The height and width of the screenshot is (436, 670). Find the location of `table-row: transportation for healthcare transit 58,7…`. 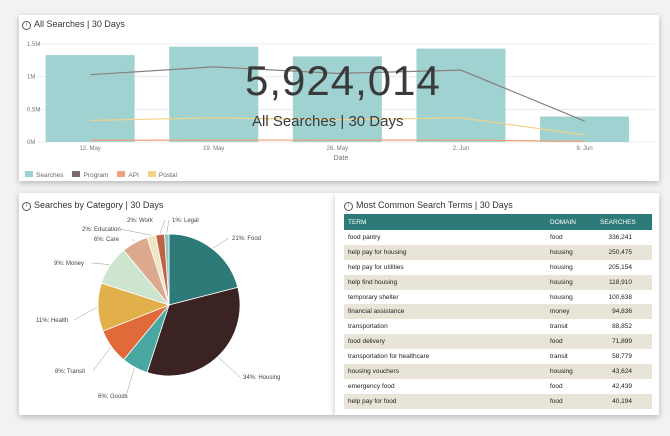

table-row: transportation for healthcare transit 58,7… is located at coordinates (498, 356).